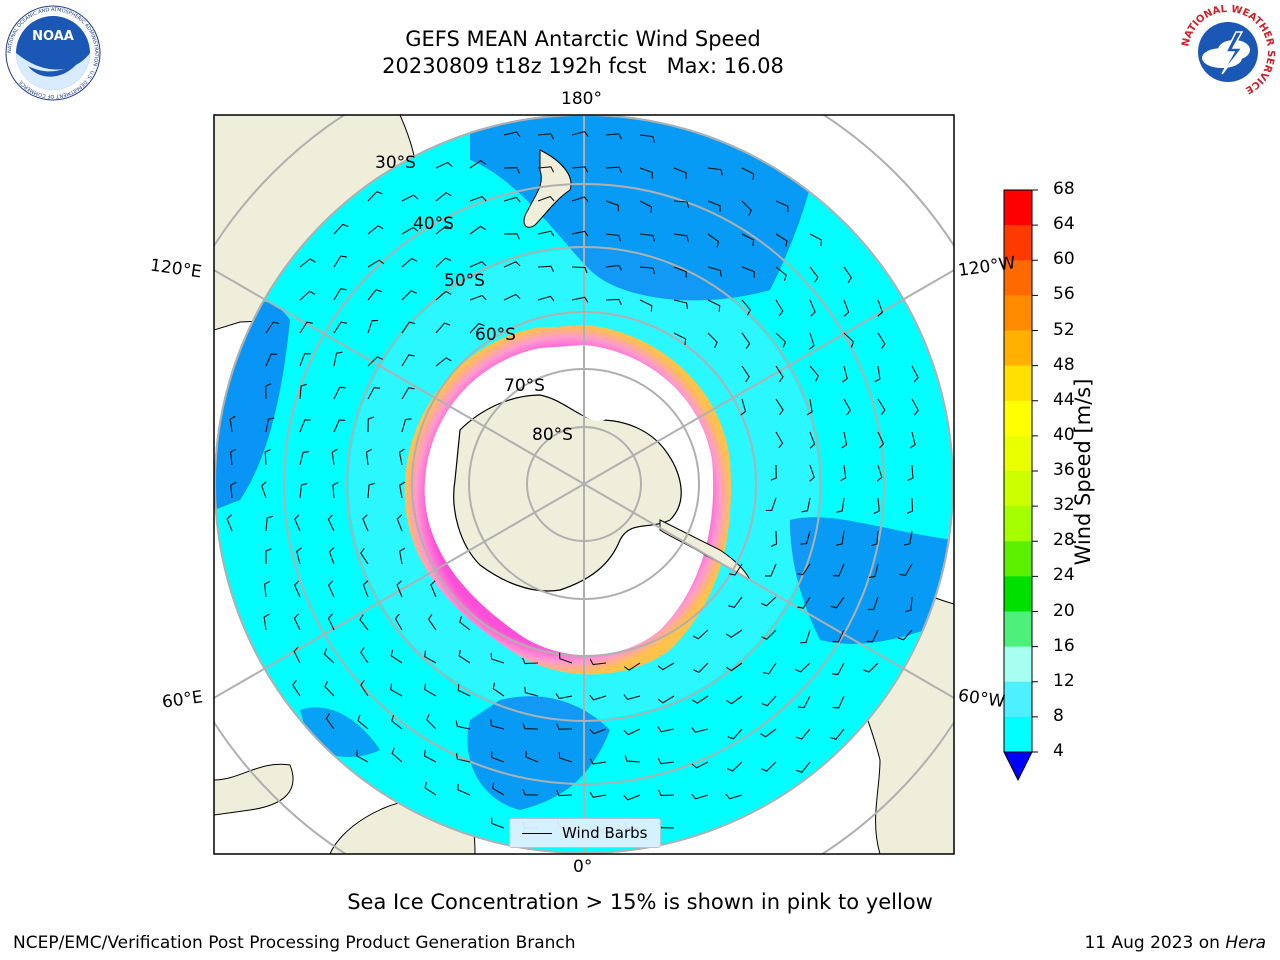 The image size is (1280, 960). I want to click on lat-label-70s: 70°S, so click(524, 386).